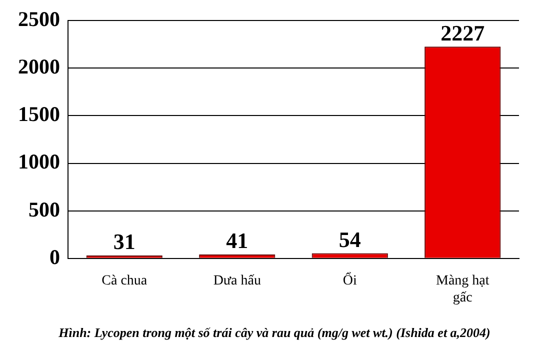 The width and height of the screenshot is (549, 363). Describe the element at coordinates (275, 333) in the screenshot. I see `text: Hình: Lycopen trong một số trái cây và rau quả (mg/g wet wt.) (Ishida et a,2004)` at that location.